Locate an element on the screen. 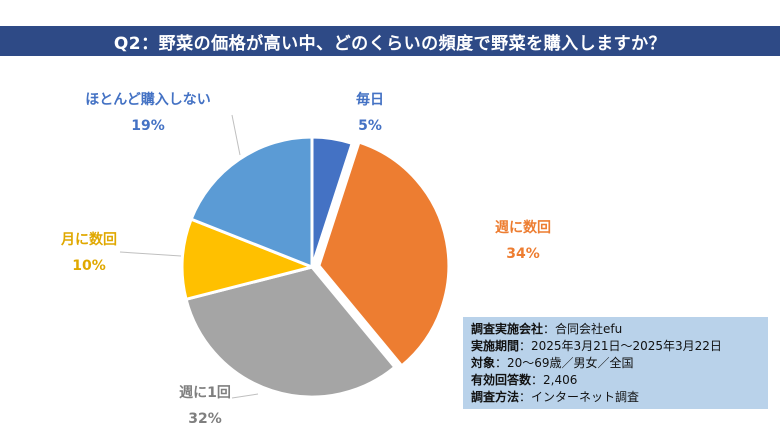 Image resolution: width=780 pixels, height=438 pixels. slice-label: 週に1回 is located at coordinates (205, 393).